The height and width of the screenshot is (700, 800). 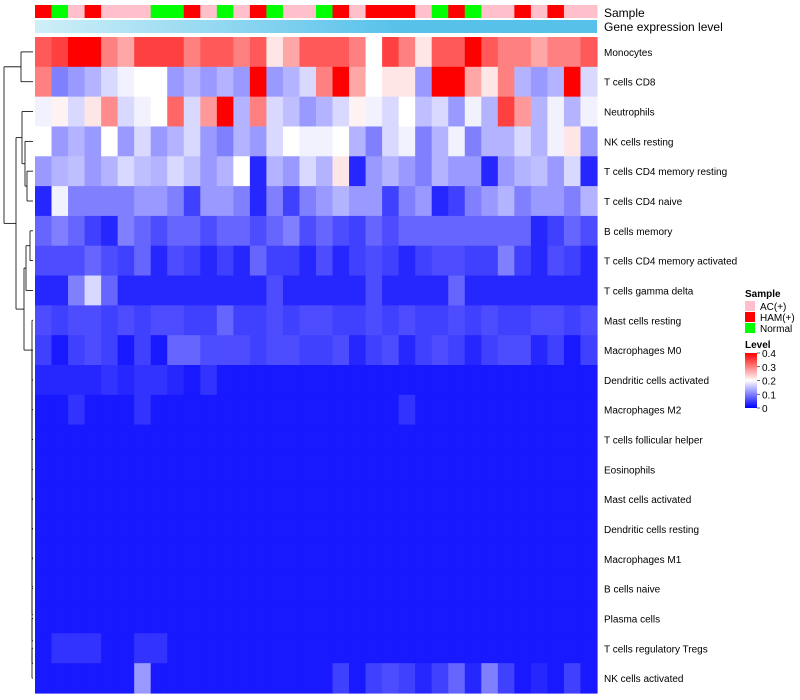 I want to click on row-label: Macrophages M1, so click(x=643, y=560).